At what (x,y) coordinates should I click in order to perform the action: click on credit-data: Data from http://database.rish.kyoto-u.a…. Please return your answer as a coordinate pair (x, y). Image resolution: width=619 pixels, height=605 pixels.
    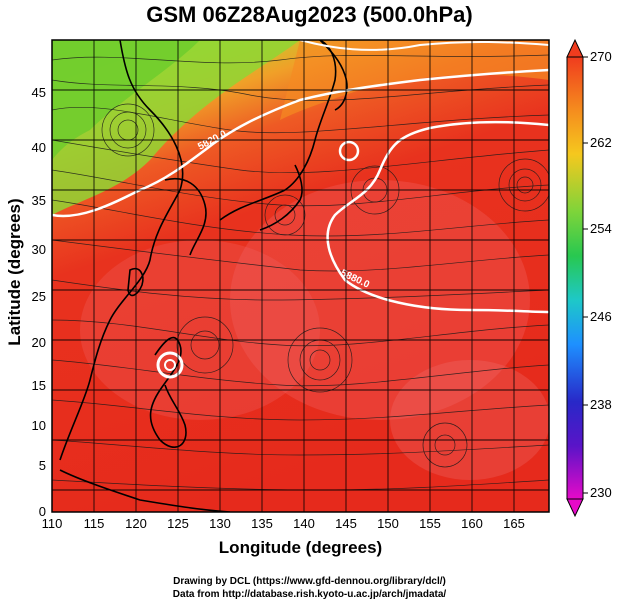
    Looking at the image, I should click on (309, 594).